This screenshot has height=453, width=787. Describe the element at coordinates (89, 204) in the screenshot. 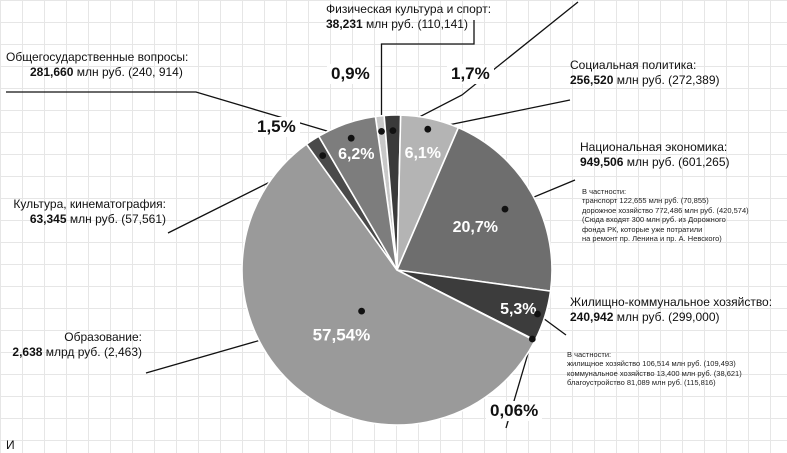

I see `label-culture-name: Культура, кинематография:` at that location.